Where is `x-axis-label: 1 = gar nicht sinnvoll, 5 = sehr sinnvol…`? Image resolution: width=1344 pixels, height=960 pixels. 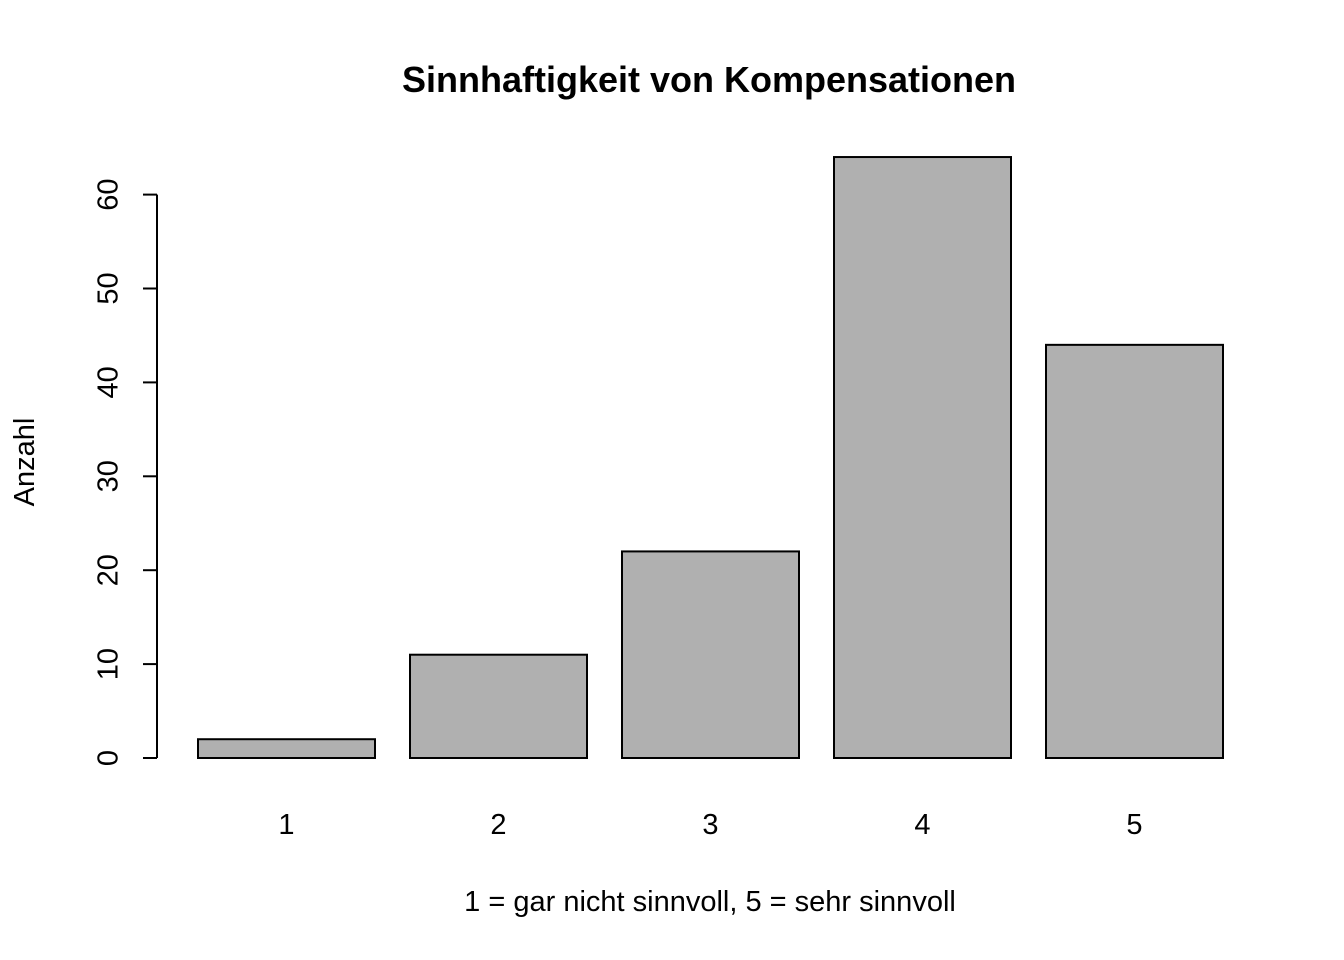 x-axis-label: 1 = gar nicht sinnvoll, 5 = sehr sinnvol… is located at coordinates (710, 902).